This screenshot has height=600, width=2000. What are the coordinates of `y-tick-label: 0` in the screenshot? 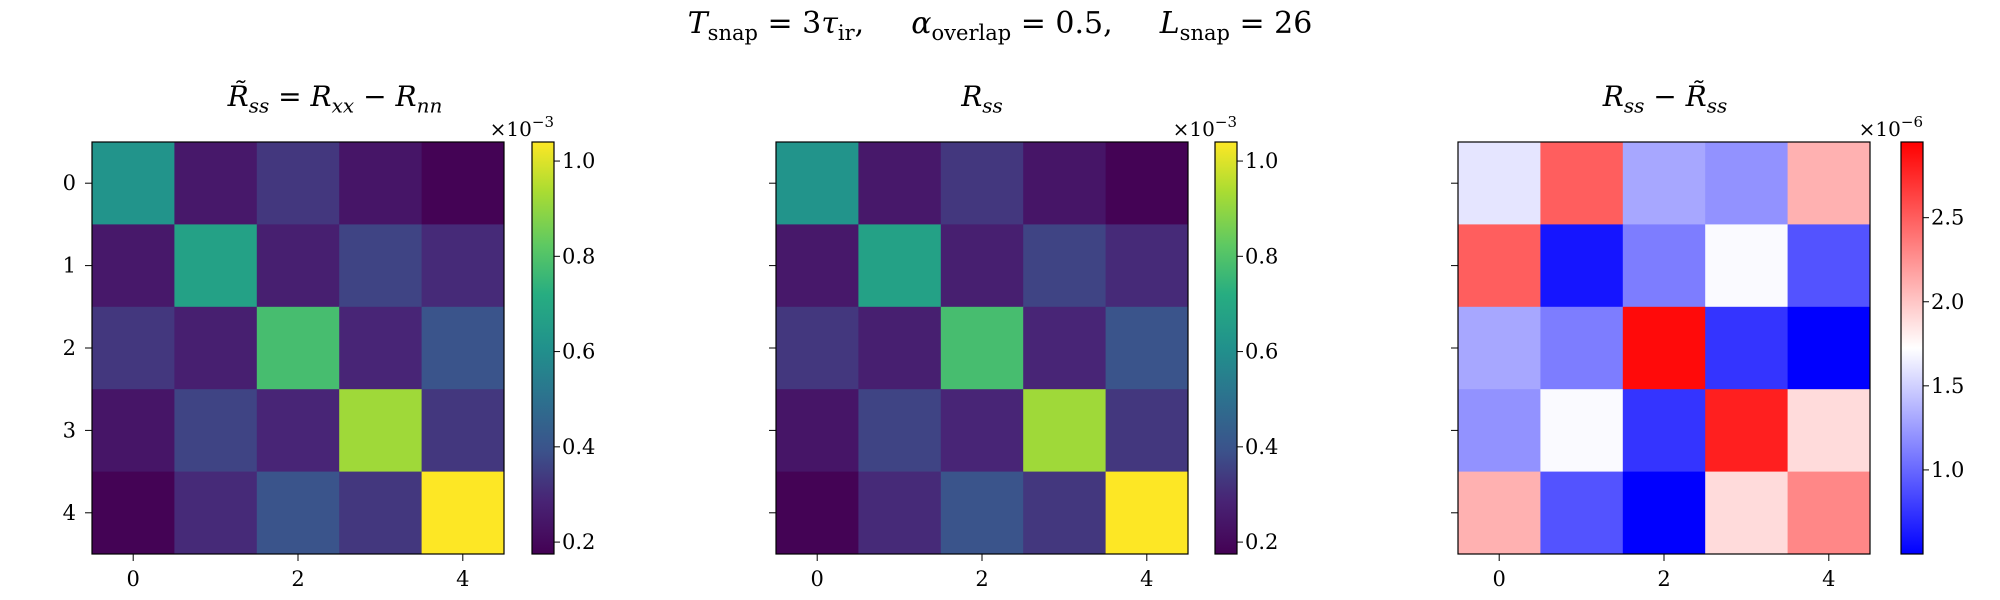 It's located at (69, 183).